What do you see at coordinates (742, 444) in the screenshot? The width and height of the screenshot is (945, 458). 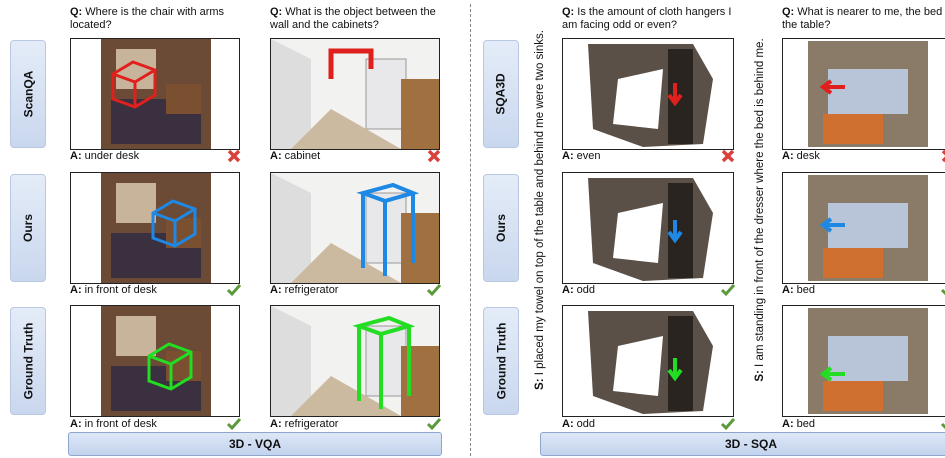 I see `section-title: 3D - SQA` at bounding box center [742, 444].